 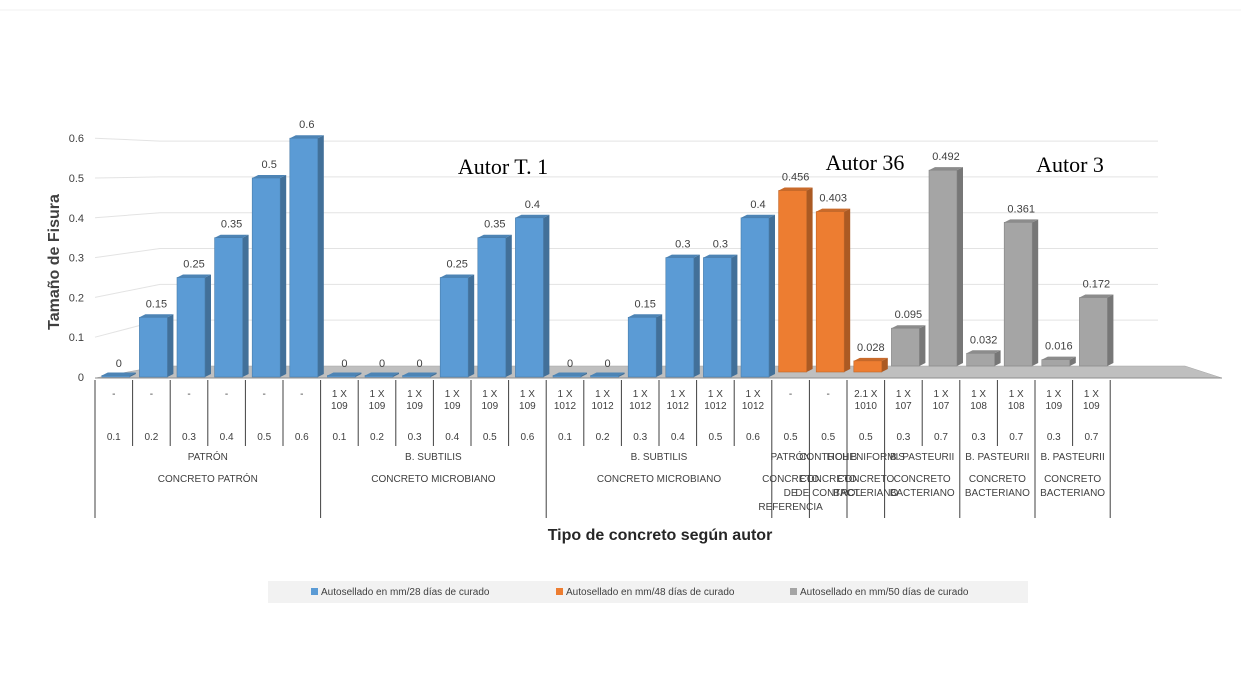 I want to click on author-annotation: Autor 36, so click(x=865, y=162).